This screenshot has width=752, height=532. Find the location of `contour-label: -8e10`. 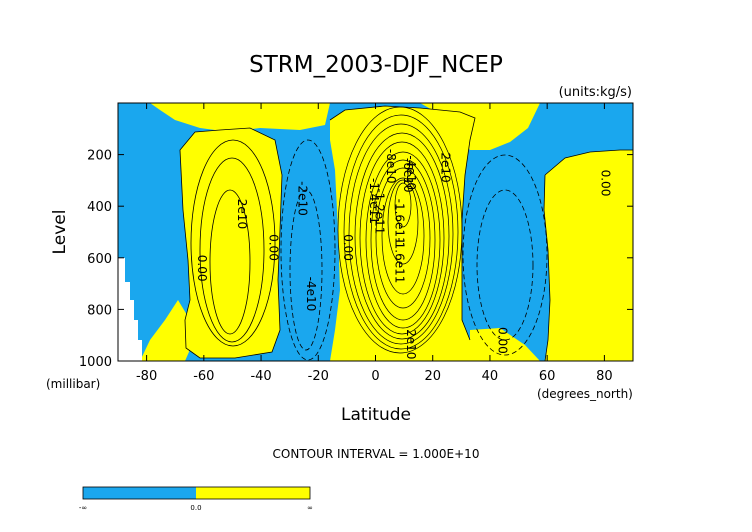

contour-label: -8e10 is located at coordinates (391, 166).